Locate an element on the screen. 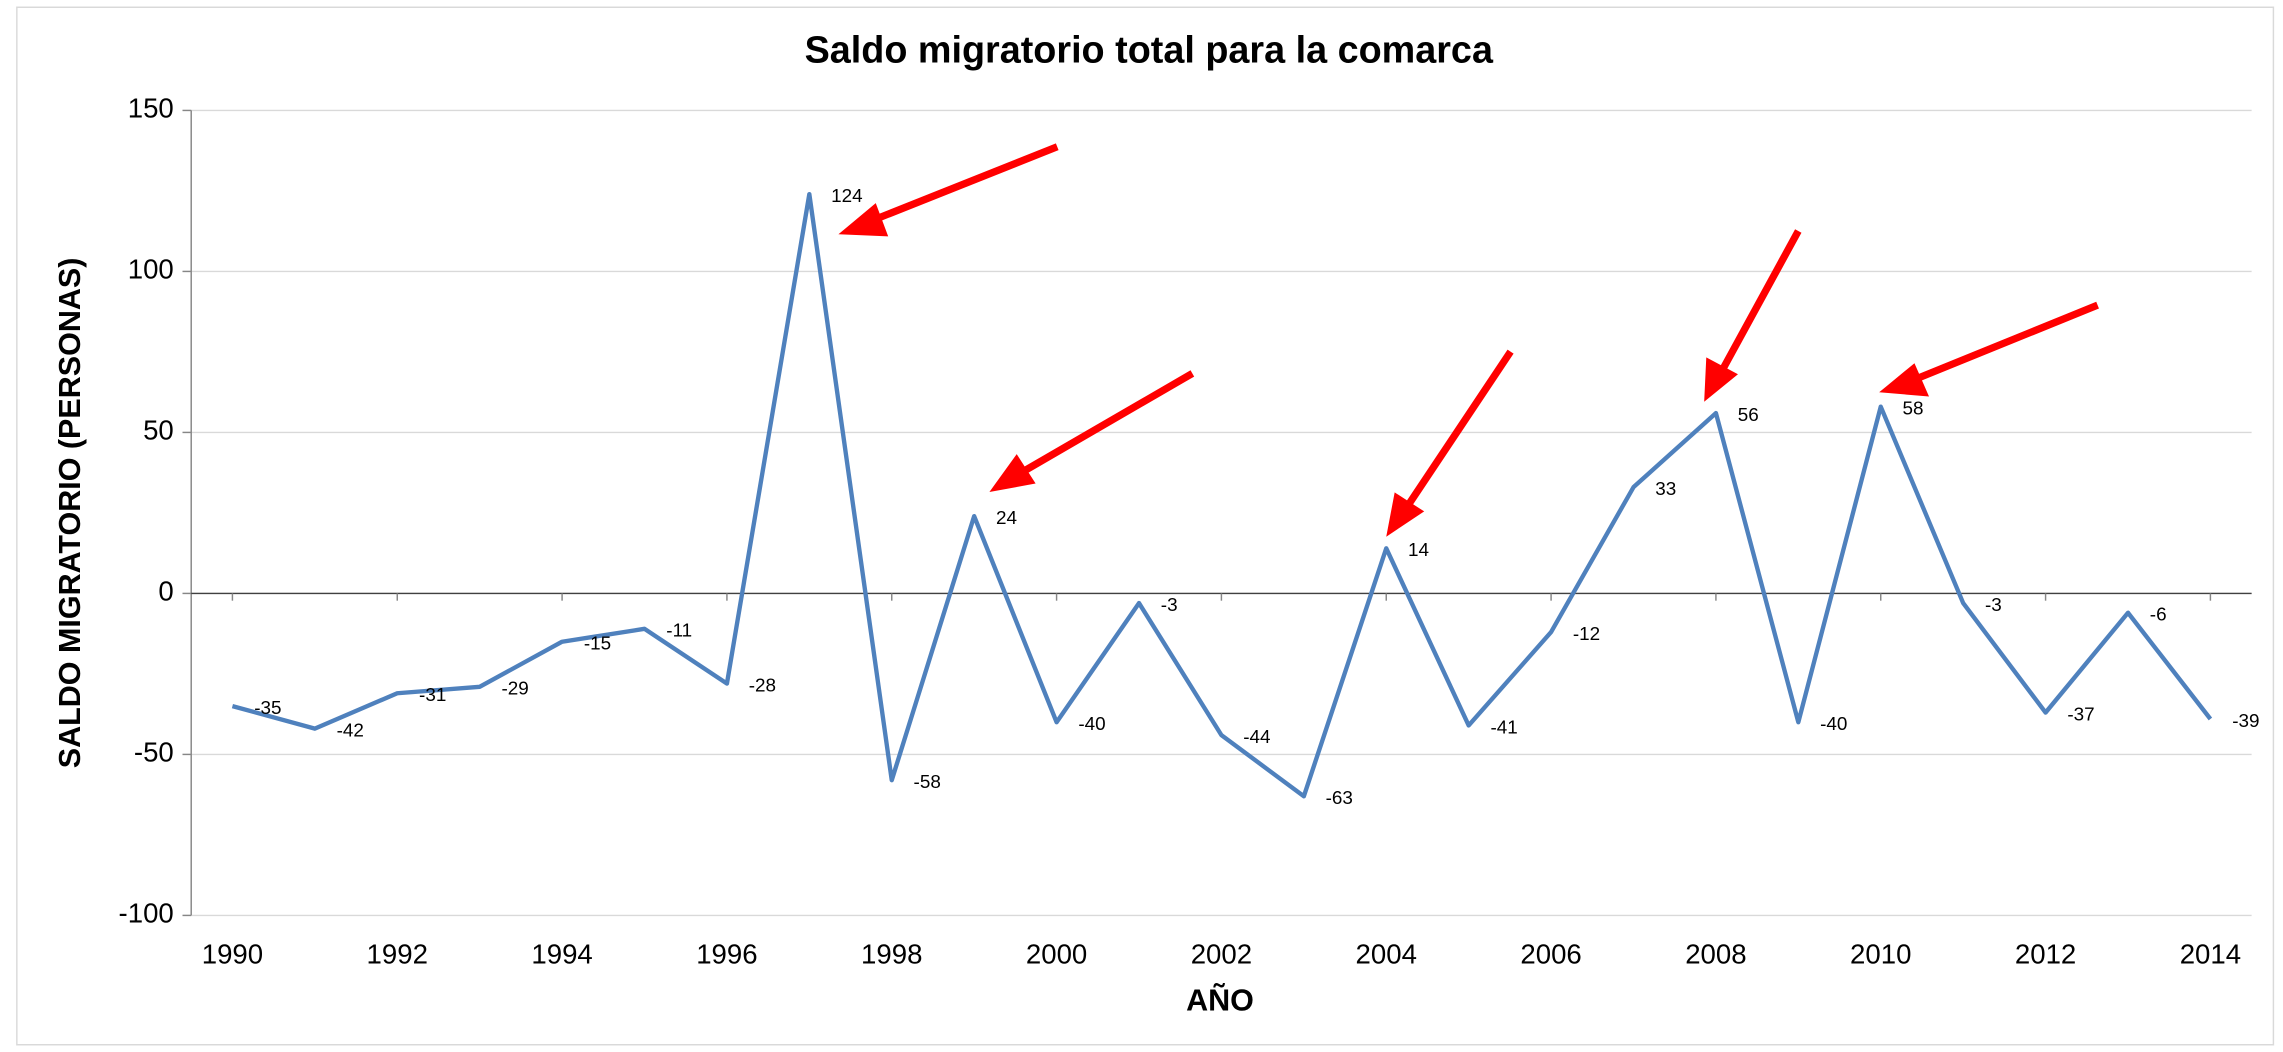 This screenshot has width=2283, height=1052. x-tick-label: 2010 is located at coordinates (1880, 953).